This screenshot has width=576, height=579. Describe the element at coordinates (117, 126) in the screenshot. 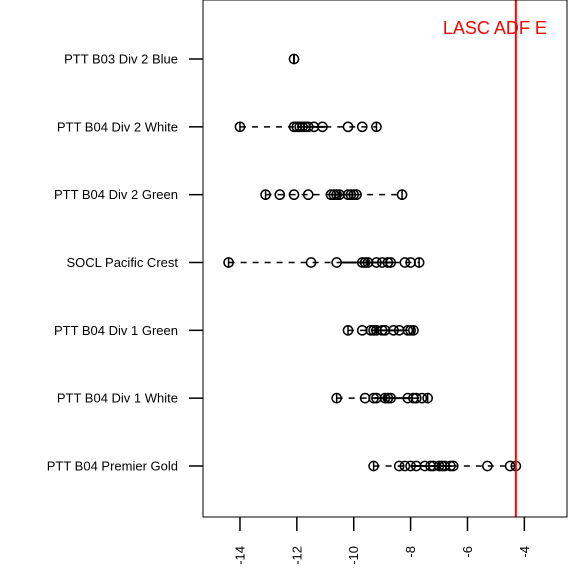

I see `y-tick-label: PTT B04 Div 2 White` at that location.